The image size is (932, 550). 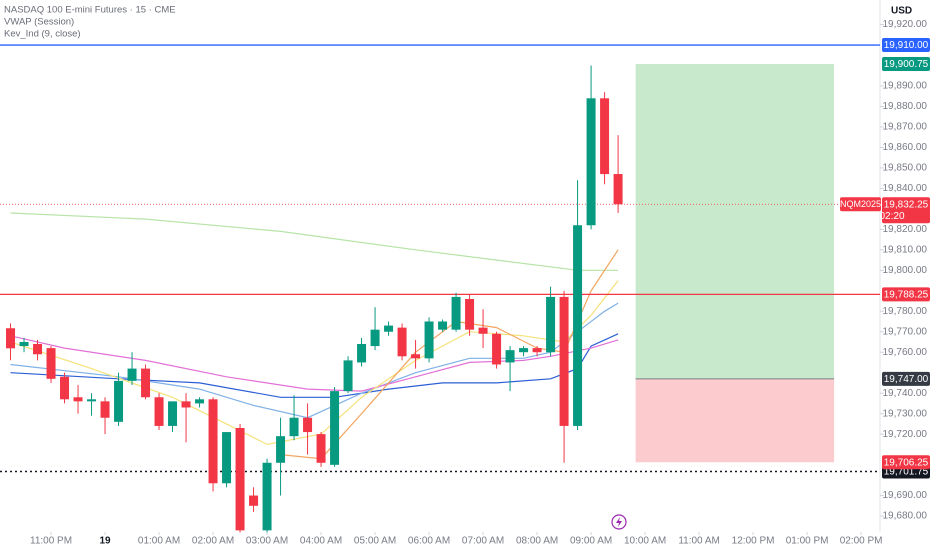 What do you see at coordinates (905, 516) in the screenshot?
I see `y-tick-label: 19,680.00` at bounding box center [905, 516].